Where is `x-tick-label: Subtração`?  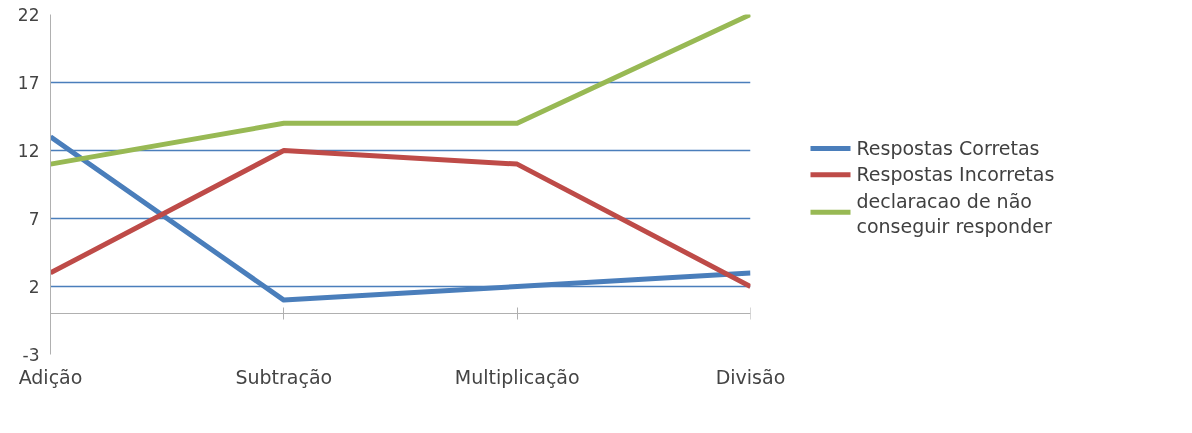
x-tick-label: Subtração is located at coordinates (284, 376).